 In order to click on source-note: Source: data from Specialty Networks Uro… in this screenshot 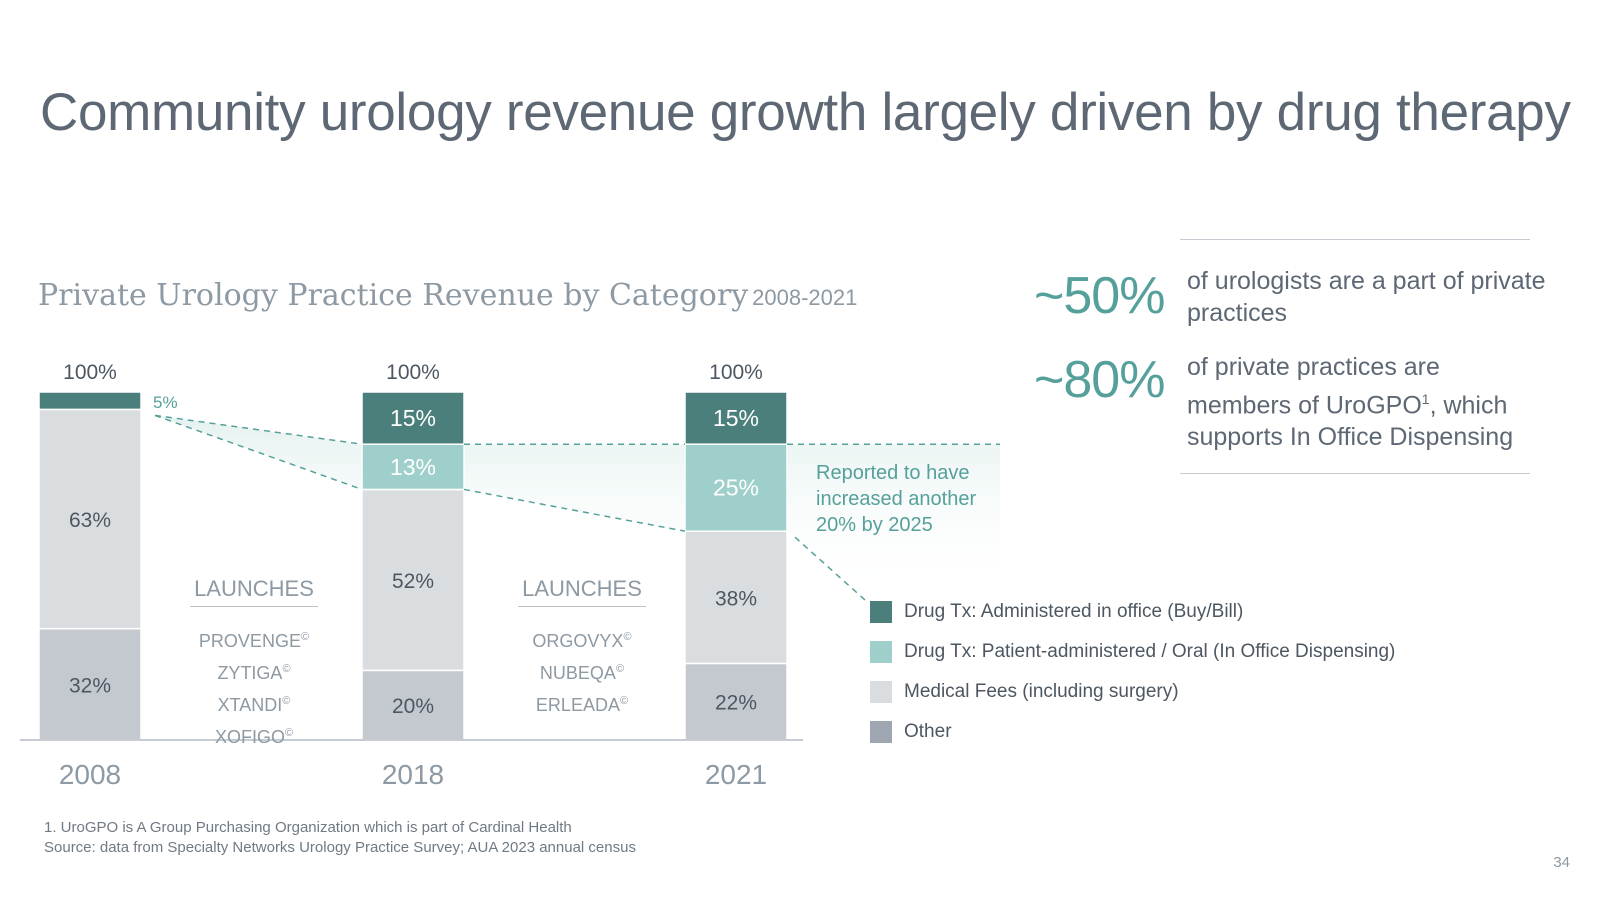, I will do `click(340, 847)`.